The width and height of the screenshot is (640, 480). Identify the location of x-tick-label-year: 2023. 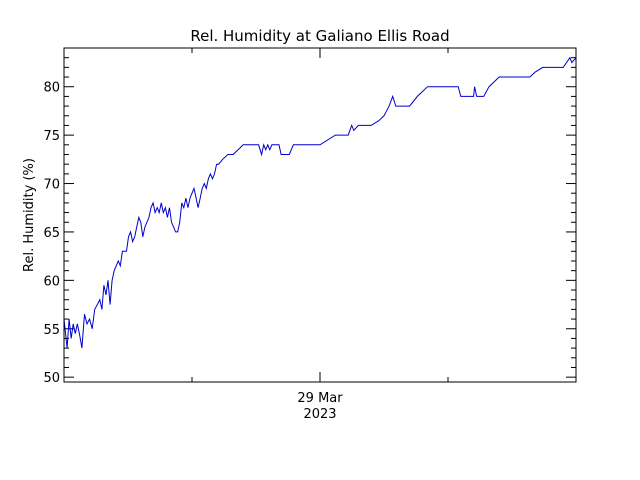
(319, 414).